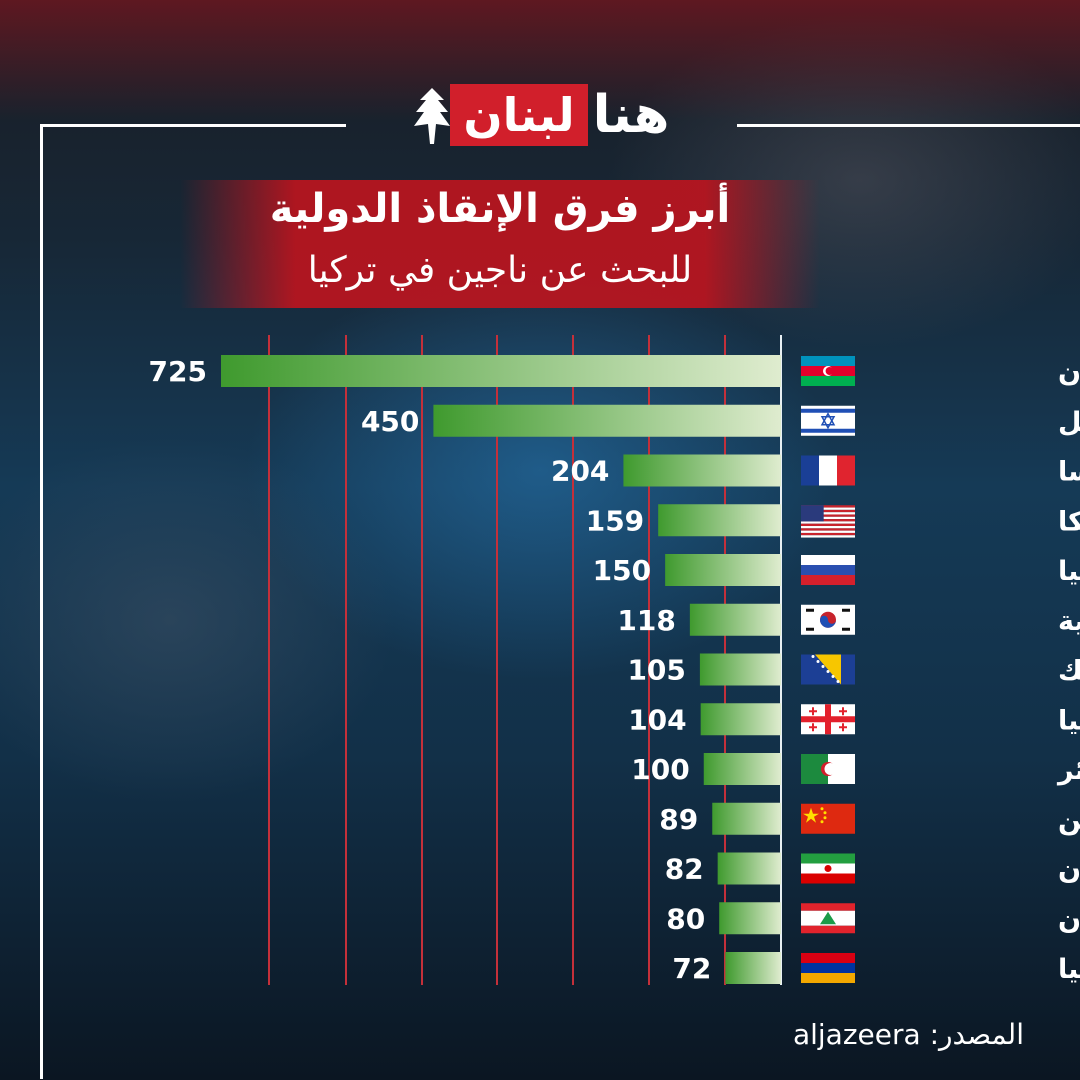 This screenshot has width=1080, height=1080. What do you see at coordinates (1069, 968) in the screenshot?
I see `category-label: أرمينيا` at bounding box center [1069, 968].